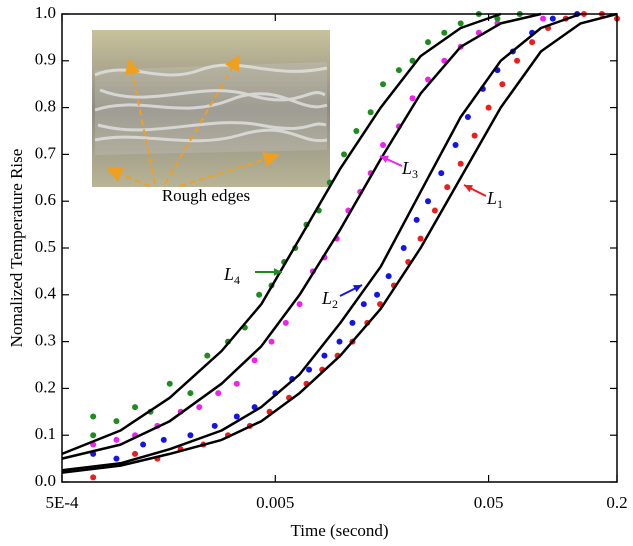 This screenshot has width=633, height=546. Describe the element at coordinates (339, 530) in the screenshot. I see `x-axis-label: Time (second)` at that location.